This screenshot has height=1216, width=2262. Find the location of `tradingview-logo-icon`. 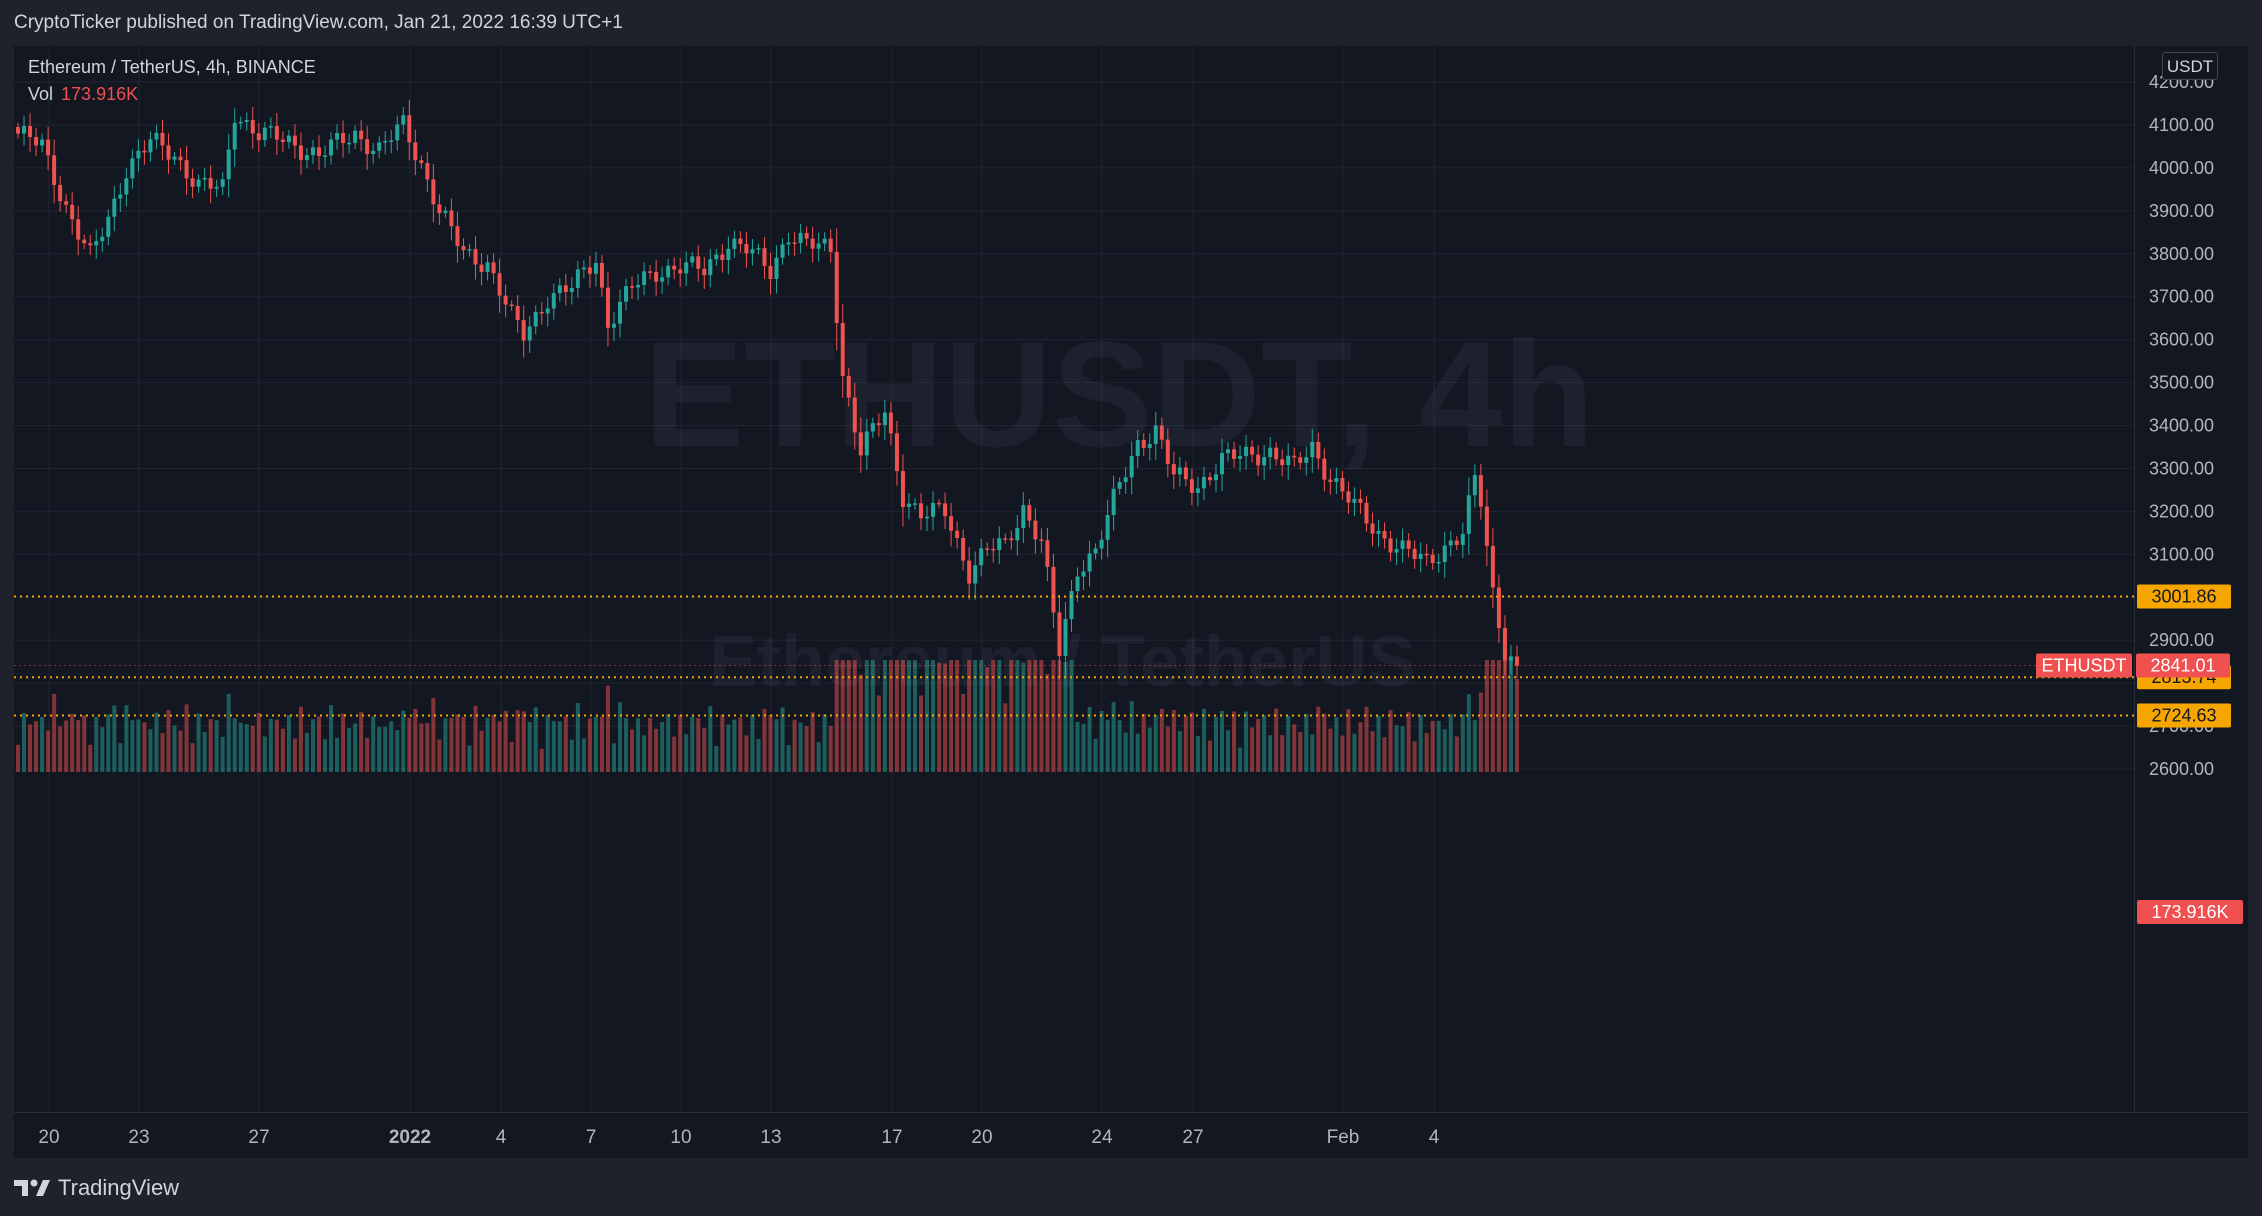

tradingview-logo-icon is located at coordinates (32, 1187).